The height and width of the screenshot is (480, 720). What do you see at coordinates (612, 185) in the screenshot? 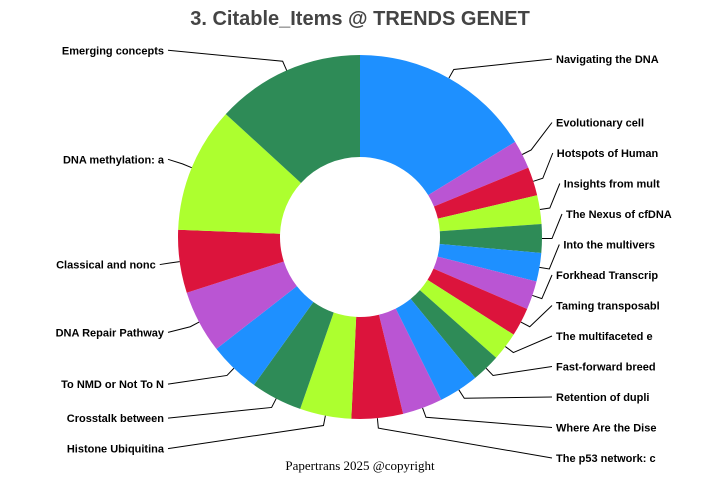
I see `slice-label-3: Insights from mult` at bounding box center [612, 185].